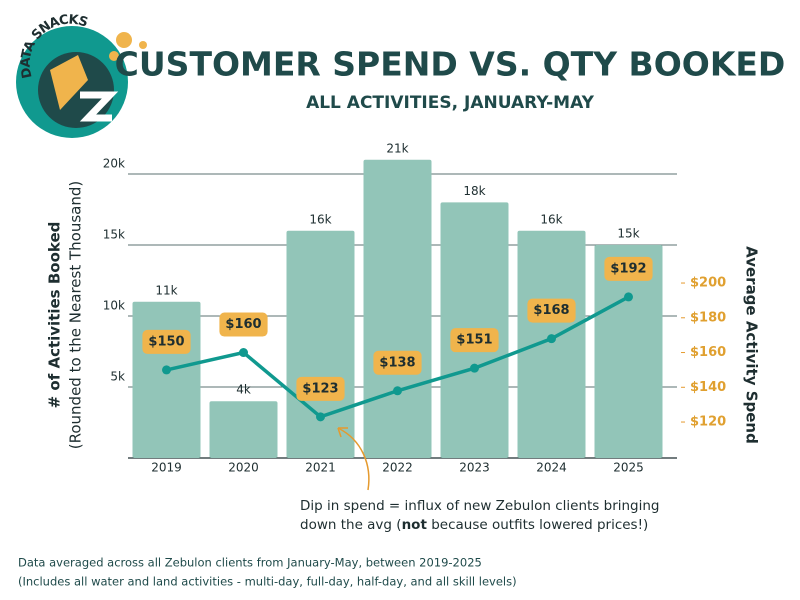 This screenshot has width=800, height=600. What do you see at coordinates (166, 468) in the screenshot?
I see `x-tick-label: 2019` at bounding box center [166, 468].